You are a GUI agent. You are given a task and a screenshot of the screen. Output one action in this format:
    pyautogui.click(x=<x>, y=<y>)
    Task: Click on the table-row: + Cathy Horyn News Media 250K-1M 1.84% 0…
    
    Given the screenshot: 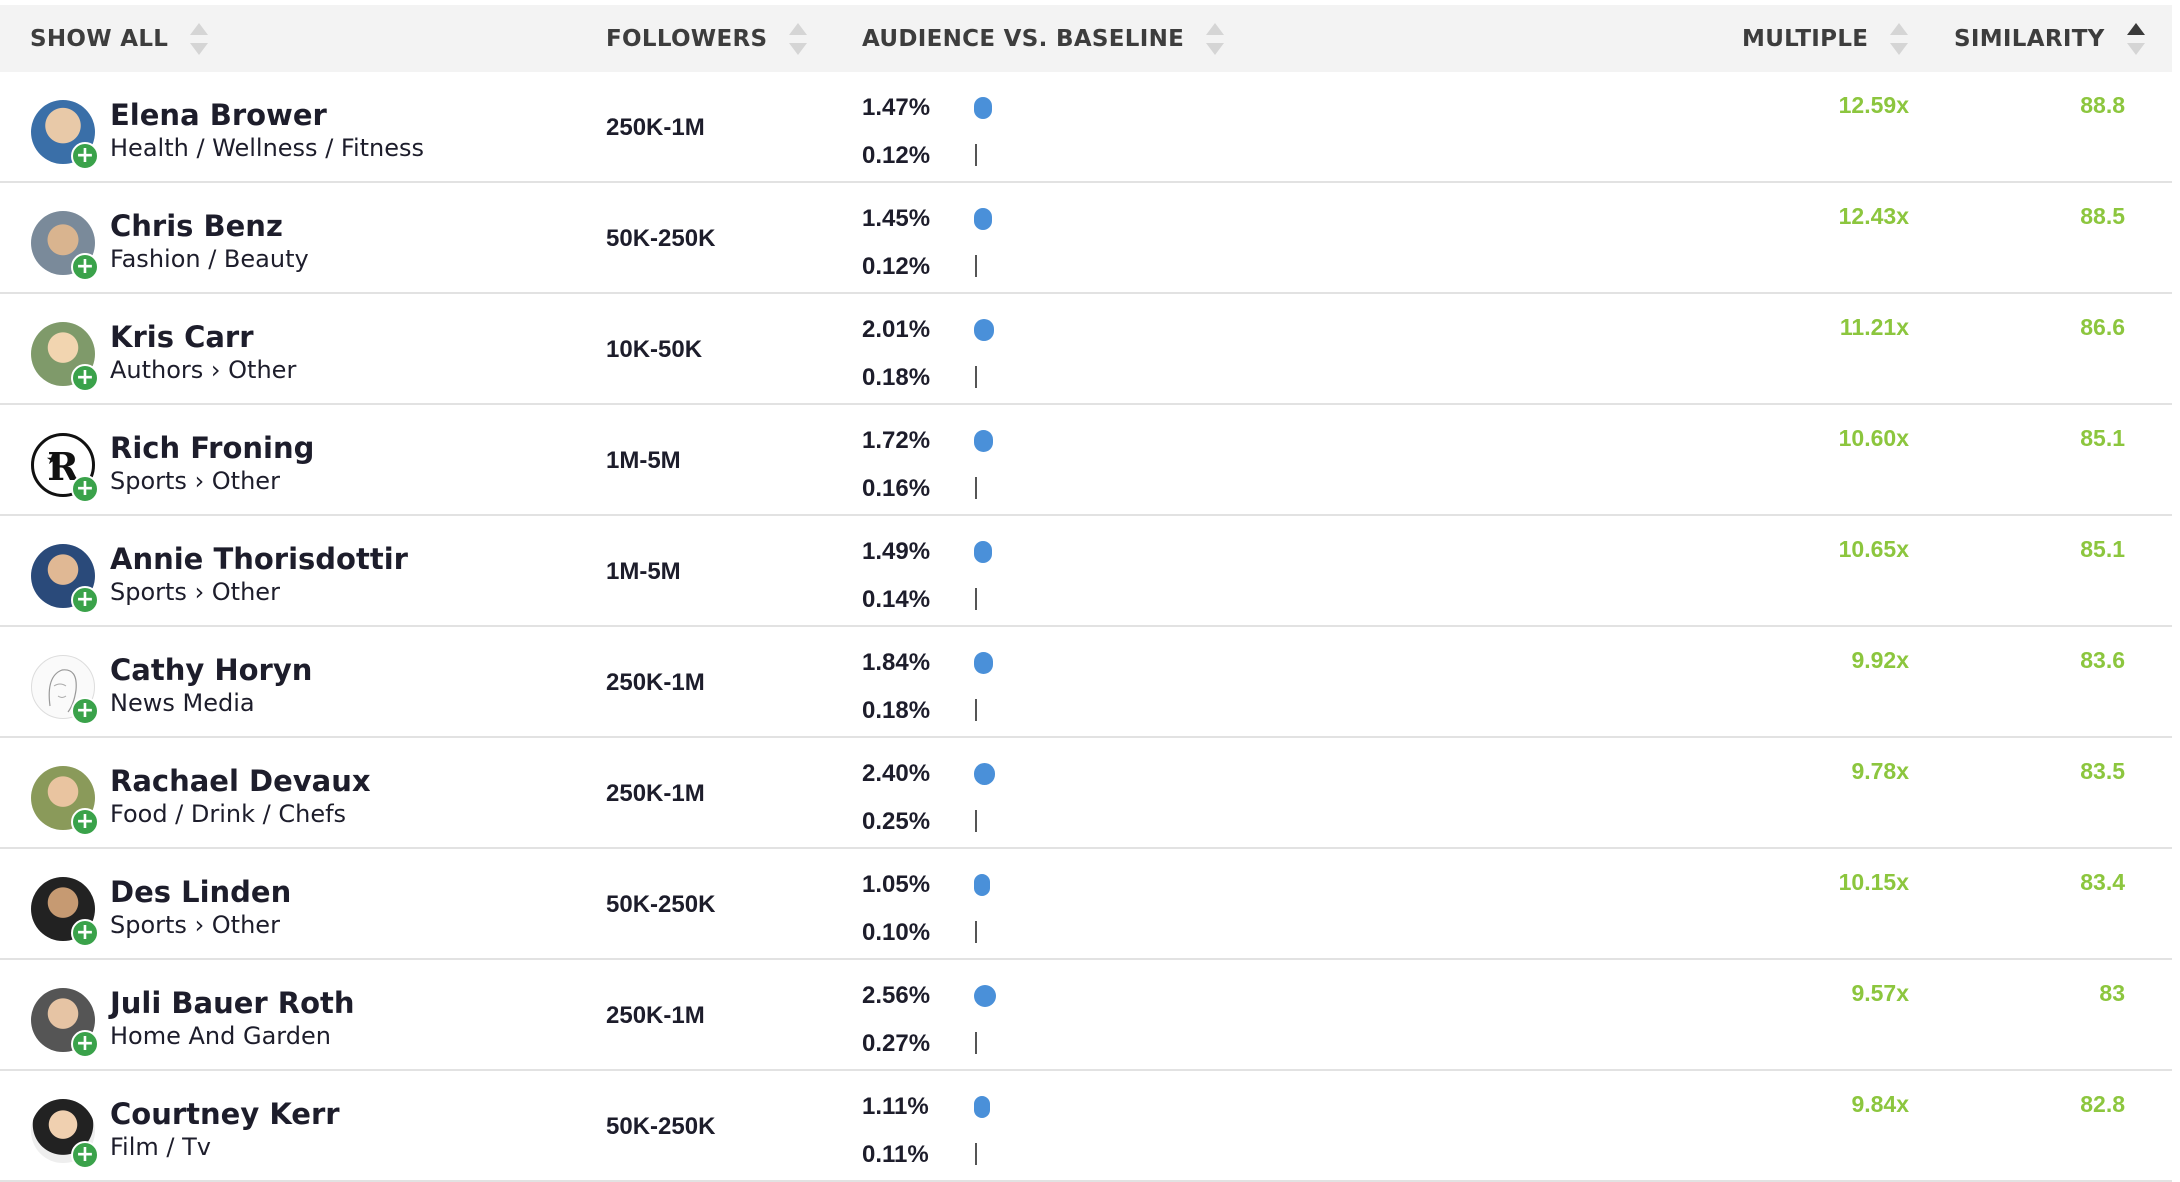 What is the action you would take?
    pyautogui.click(x=1086, y=682)
    